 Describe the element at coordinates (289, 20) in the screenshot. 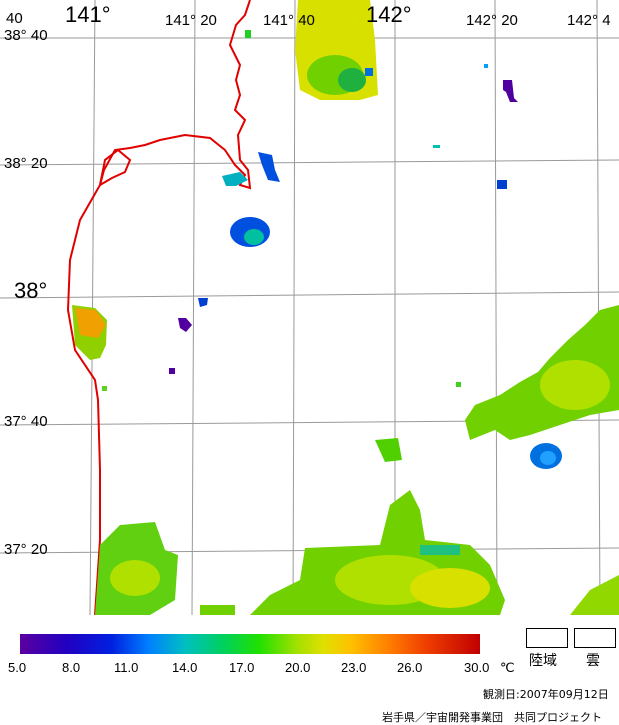

I see `lon-label-141-40: 141° 40` at that location.